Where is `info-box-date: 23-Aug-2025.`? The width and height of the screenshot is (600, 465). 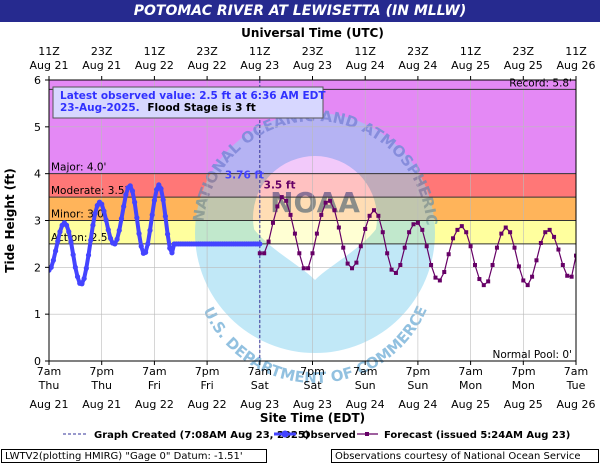 info-box-date: 23-Aug-2025. is located at coordinates (100, 108).